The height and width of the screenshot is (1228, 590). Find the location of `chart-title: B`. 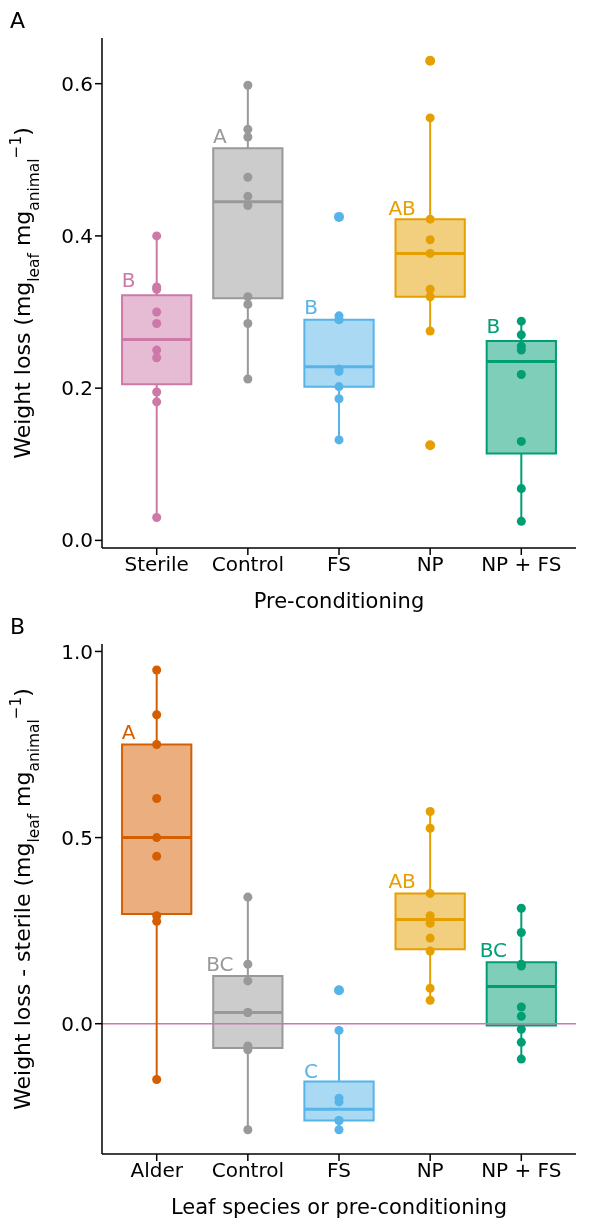

chart-title: B is located at coordinates (18, 626).